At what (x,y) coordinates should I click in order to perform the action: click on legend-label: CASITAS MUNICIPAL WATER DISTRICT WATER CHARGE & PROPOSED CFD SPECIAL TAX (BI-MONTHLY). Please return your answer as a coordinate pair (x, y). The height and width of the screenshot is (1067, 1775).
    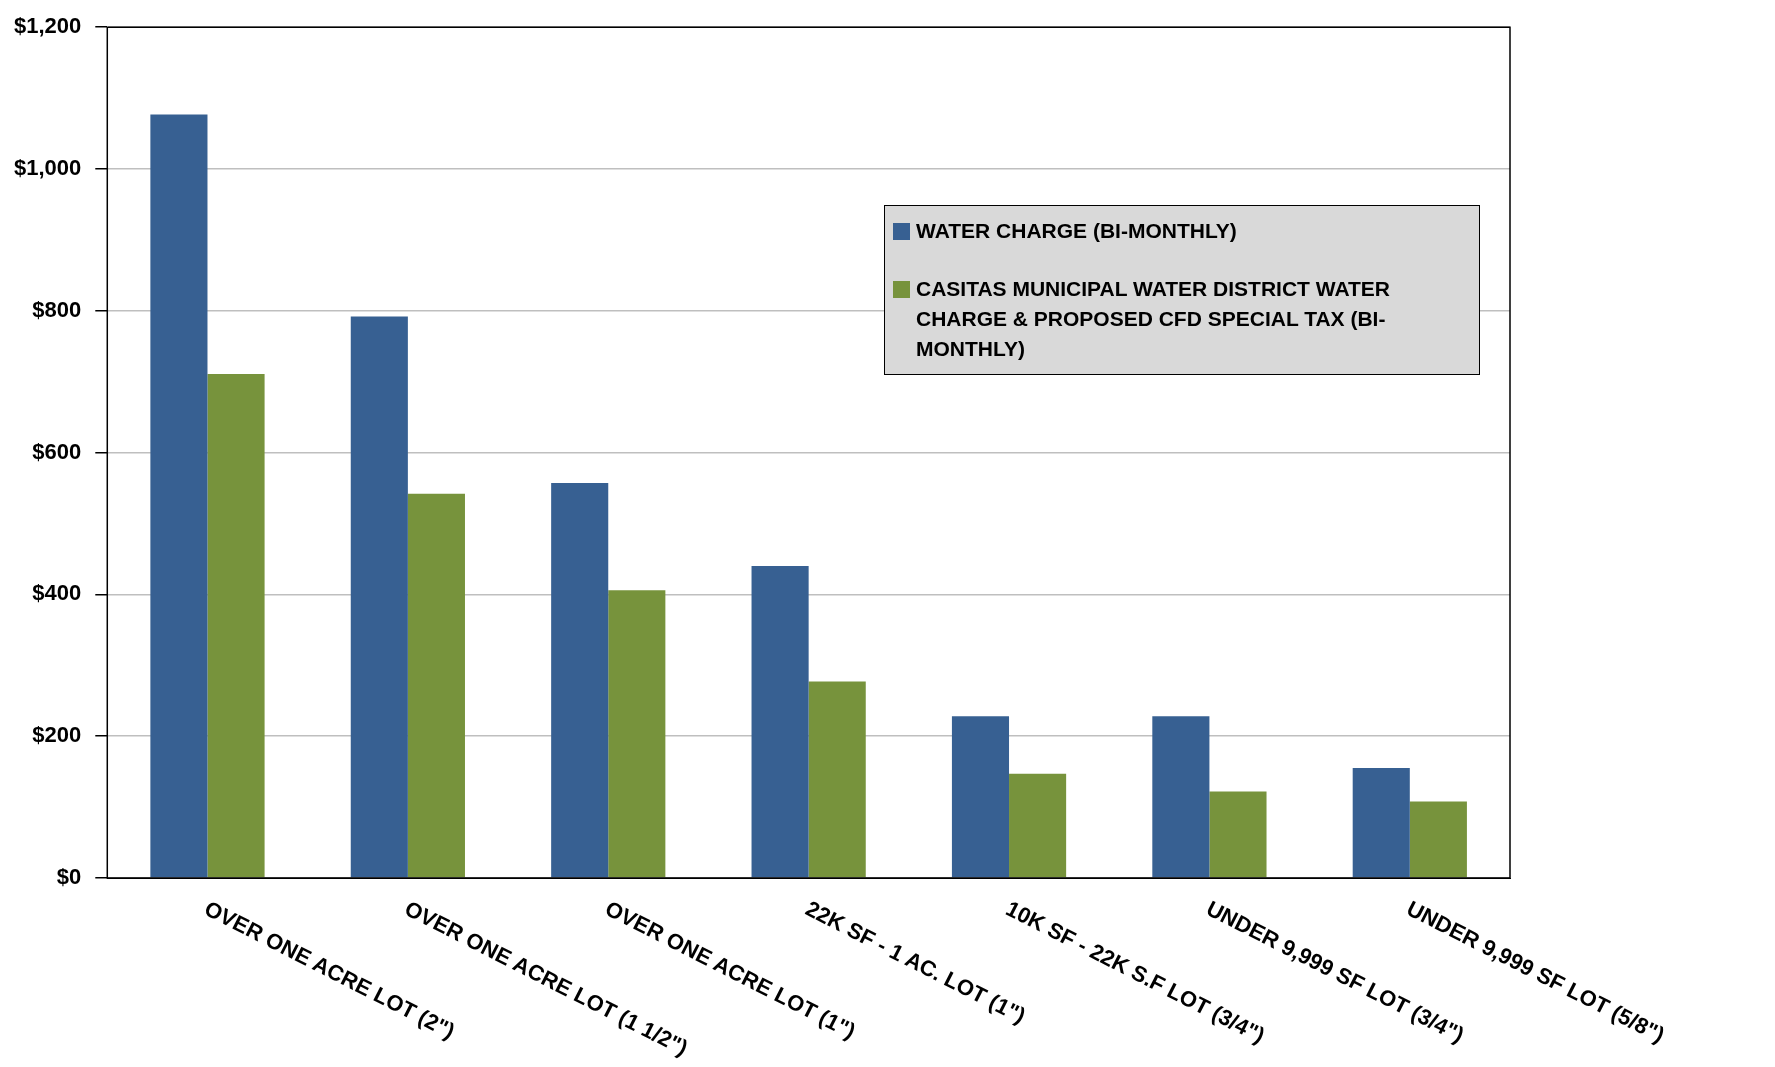
    Looking at the image, I should click on (1154, 319).